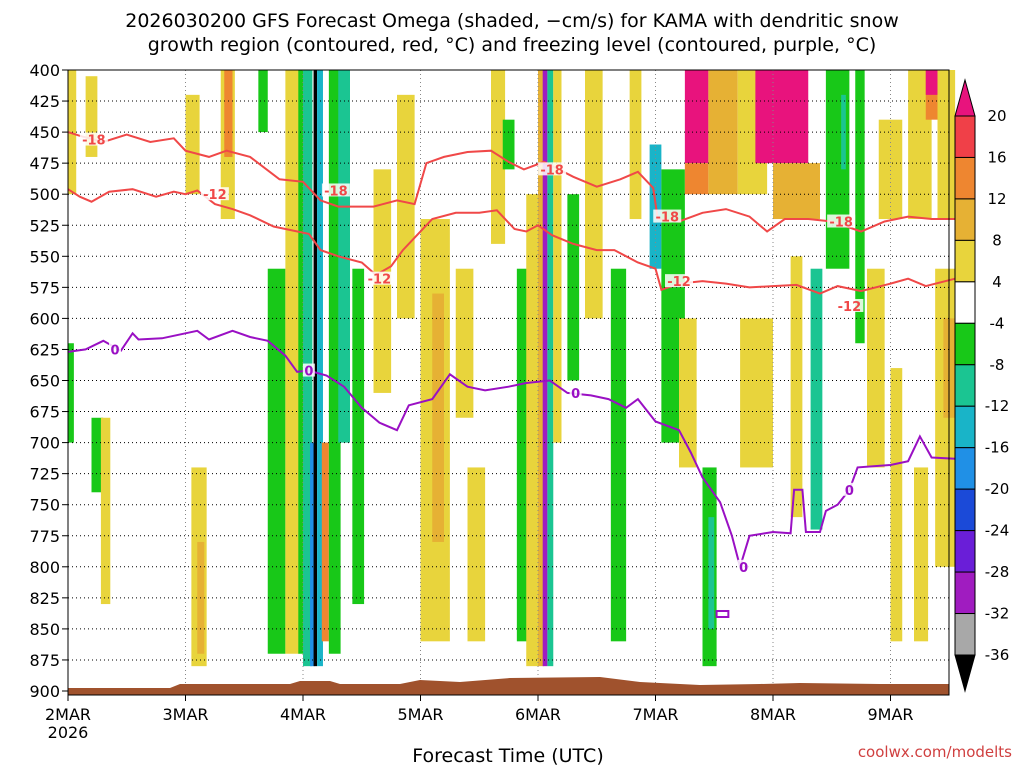  I want to click on colorbar-label: 12, so click(996, 199).